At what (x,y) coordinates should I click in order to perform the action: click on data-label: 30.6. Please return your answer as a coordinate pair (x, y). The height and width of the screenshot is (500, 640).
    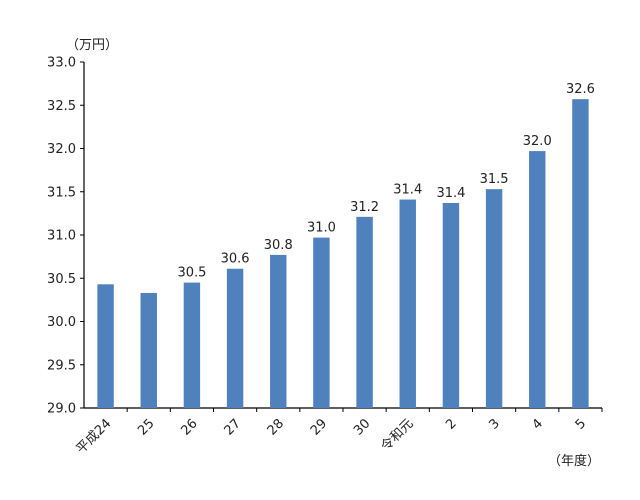
    Looking at the image, I should click on (235, 259).